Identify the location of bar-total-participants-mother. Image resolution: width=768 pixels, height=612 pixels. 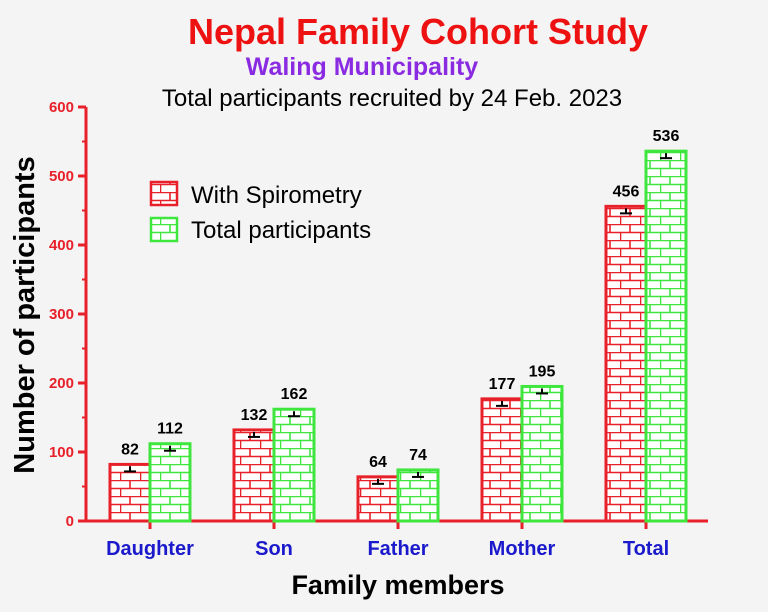
(542, 453).